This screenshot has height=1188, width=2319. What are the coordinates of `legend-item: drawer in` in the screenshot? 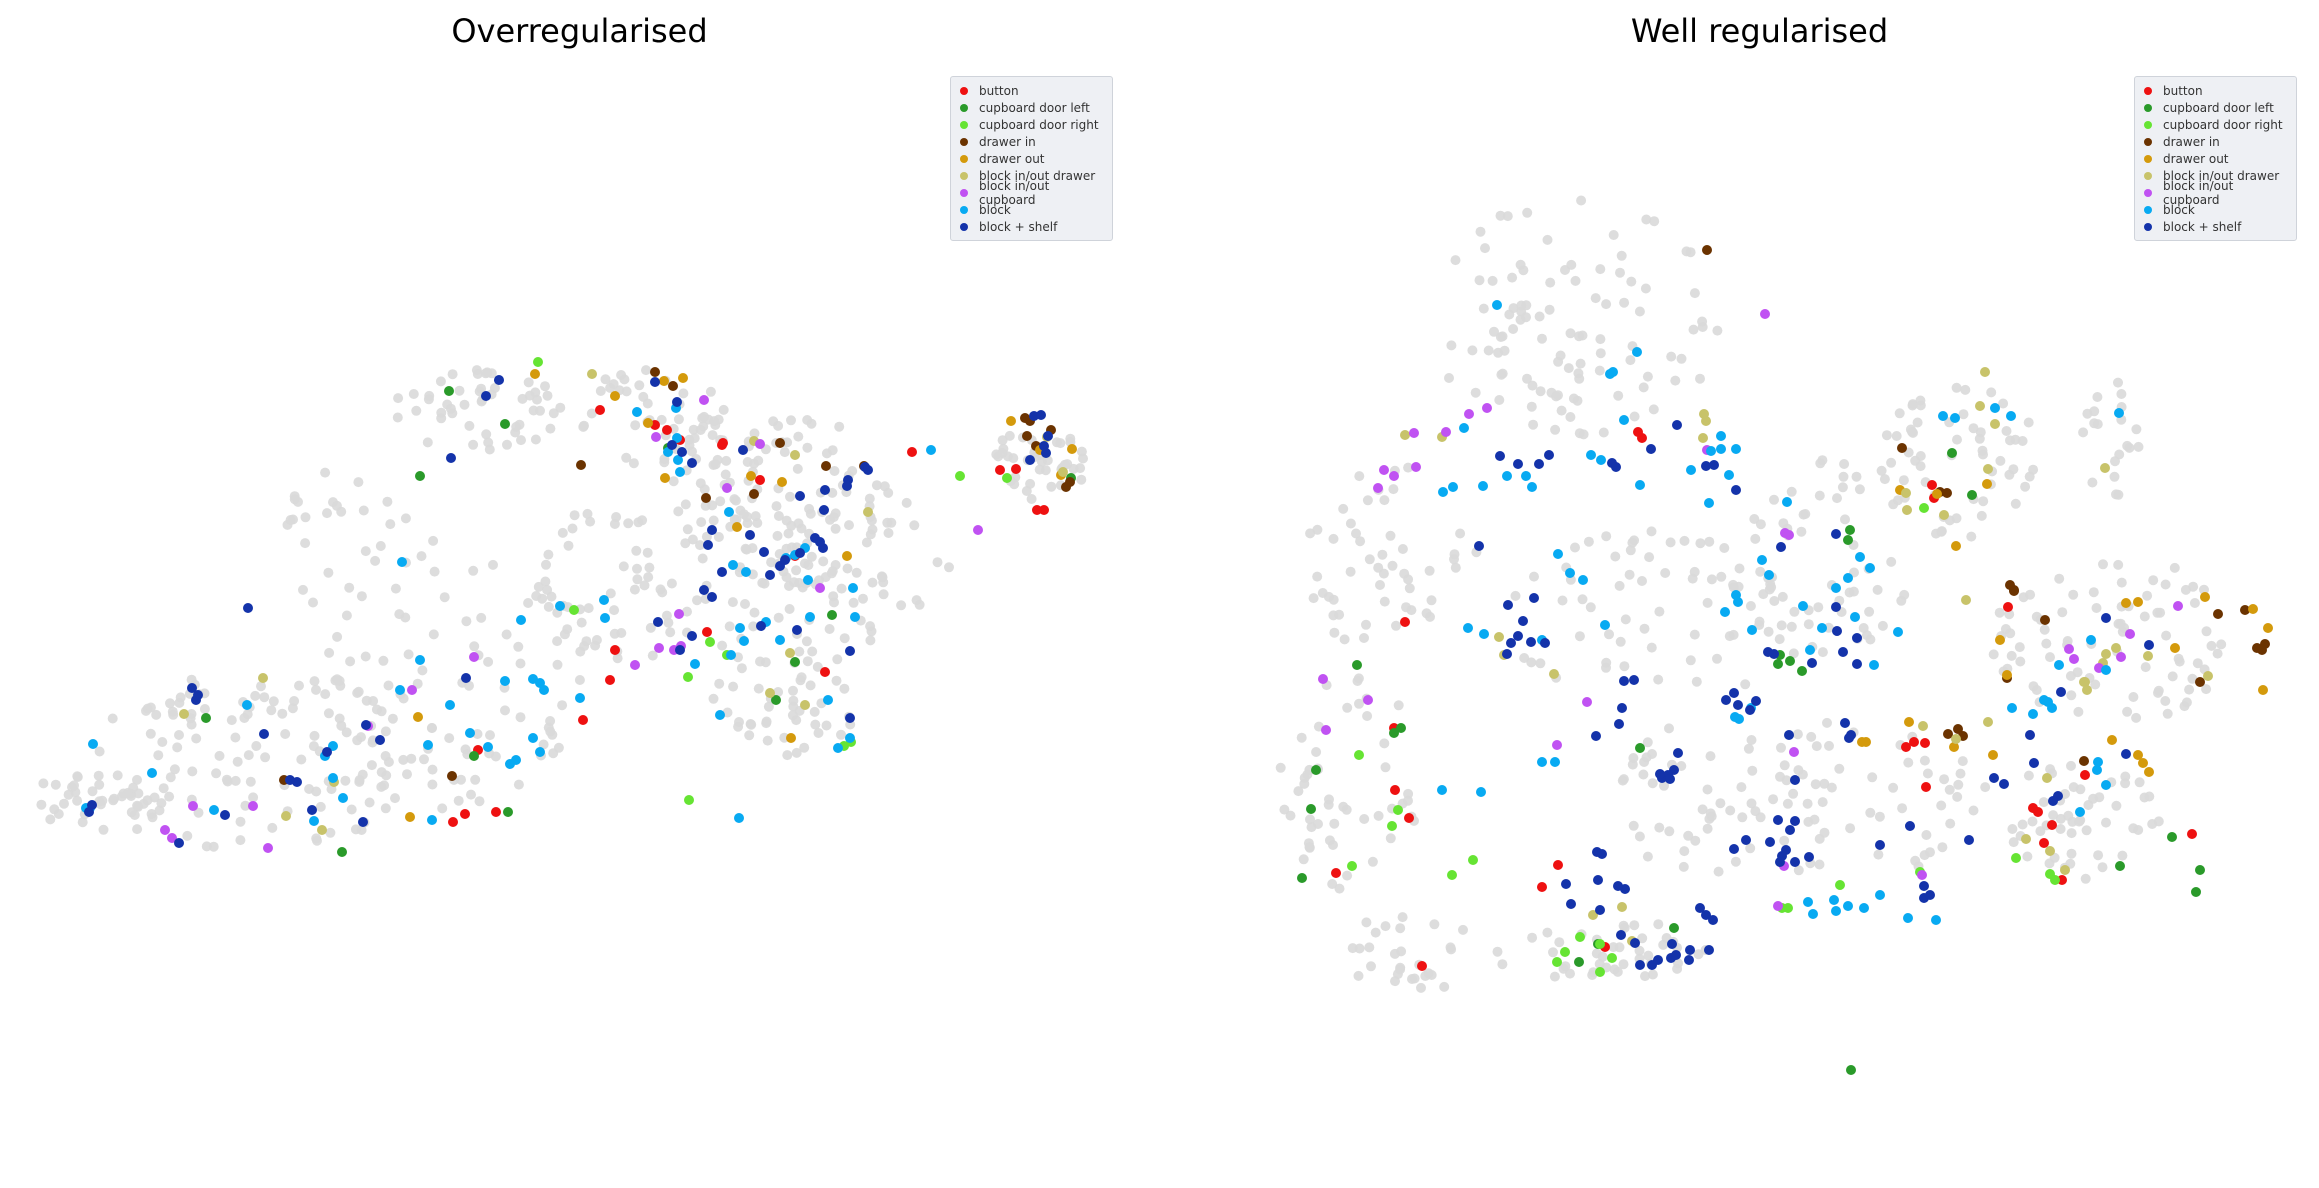 It's located at (1030, 141).